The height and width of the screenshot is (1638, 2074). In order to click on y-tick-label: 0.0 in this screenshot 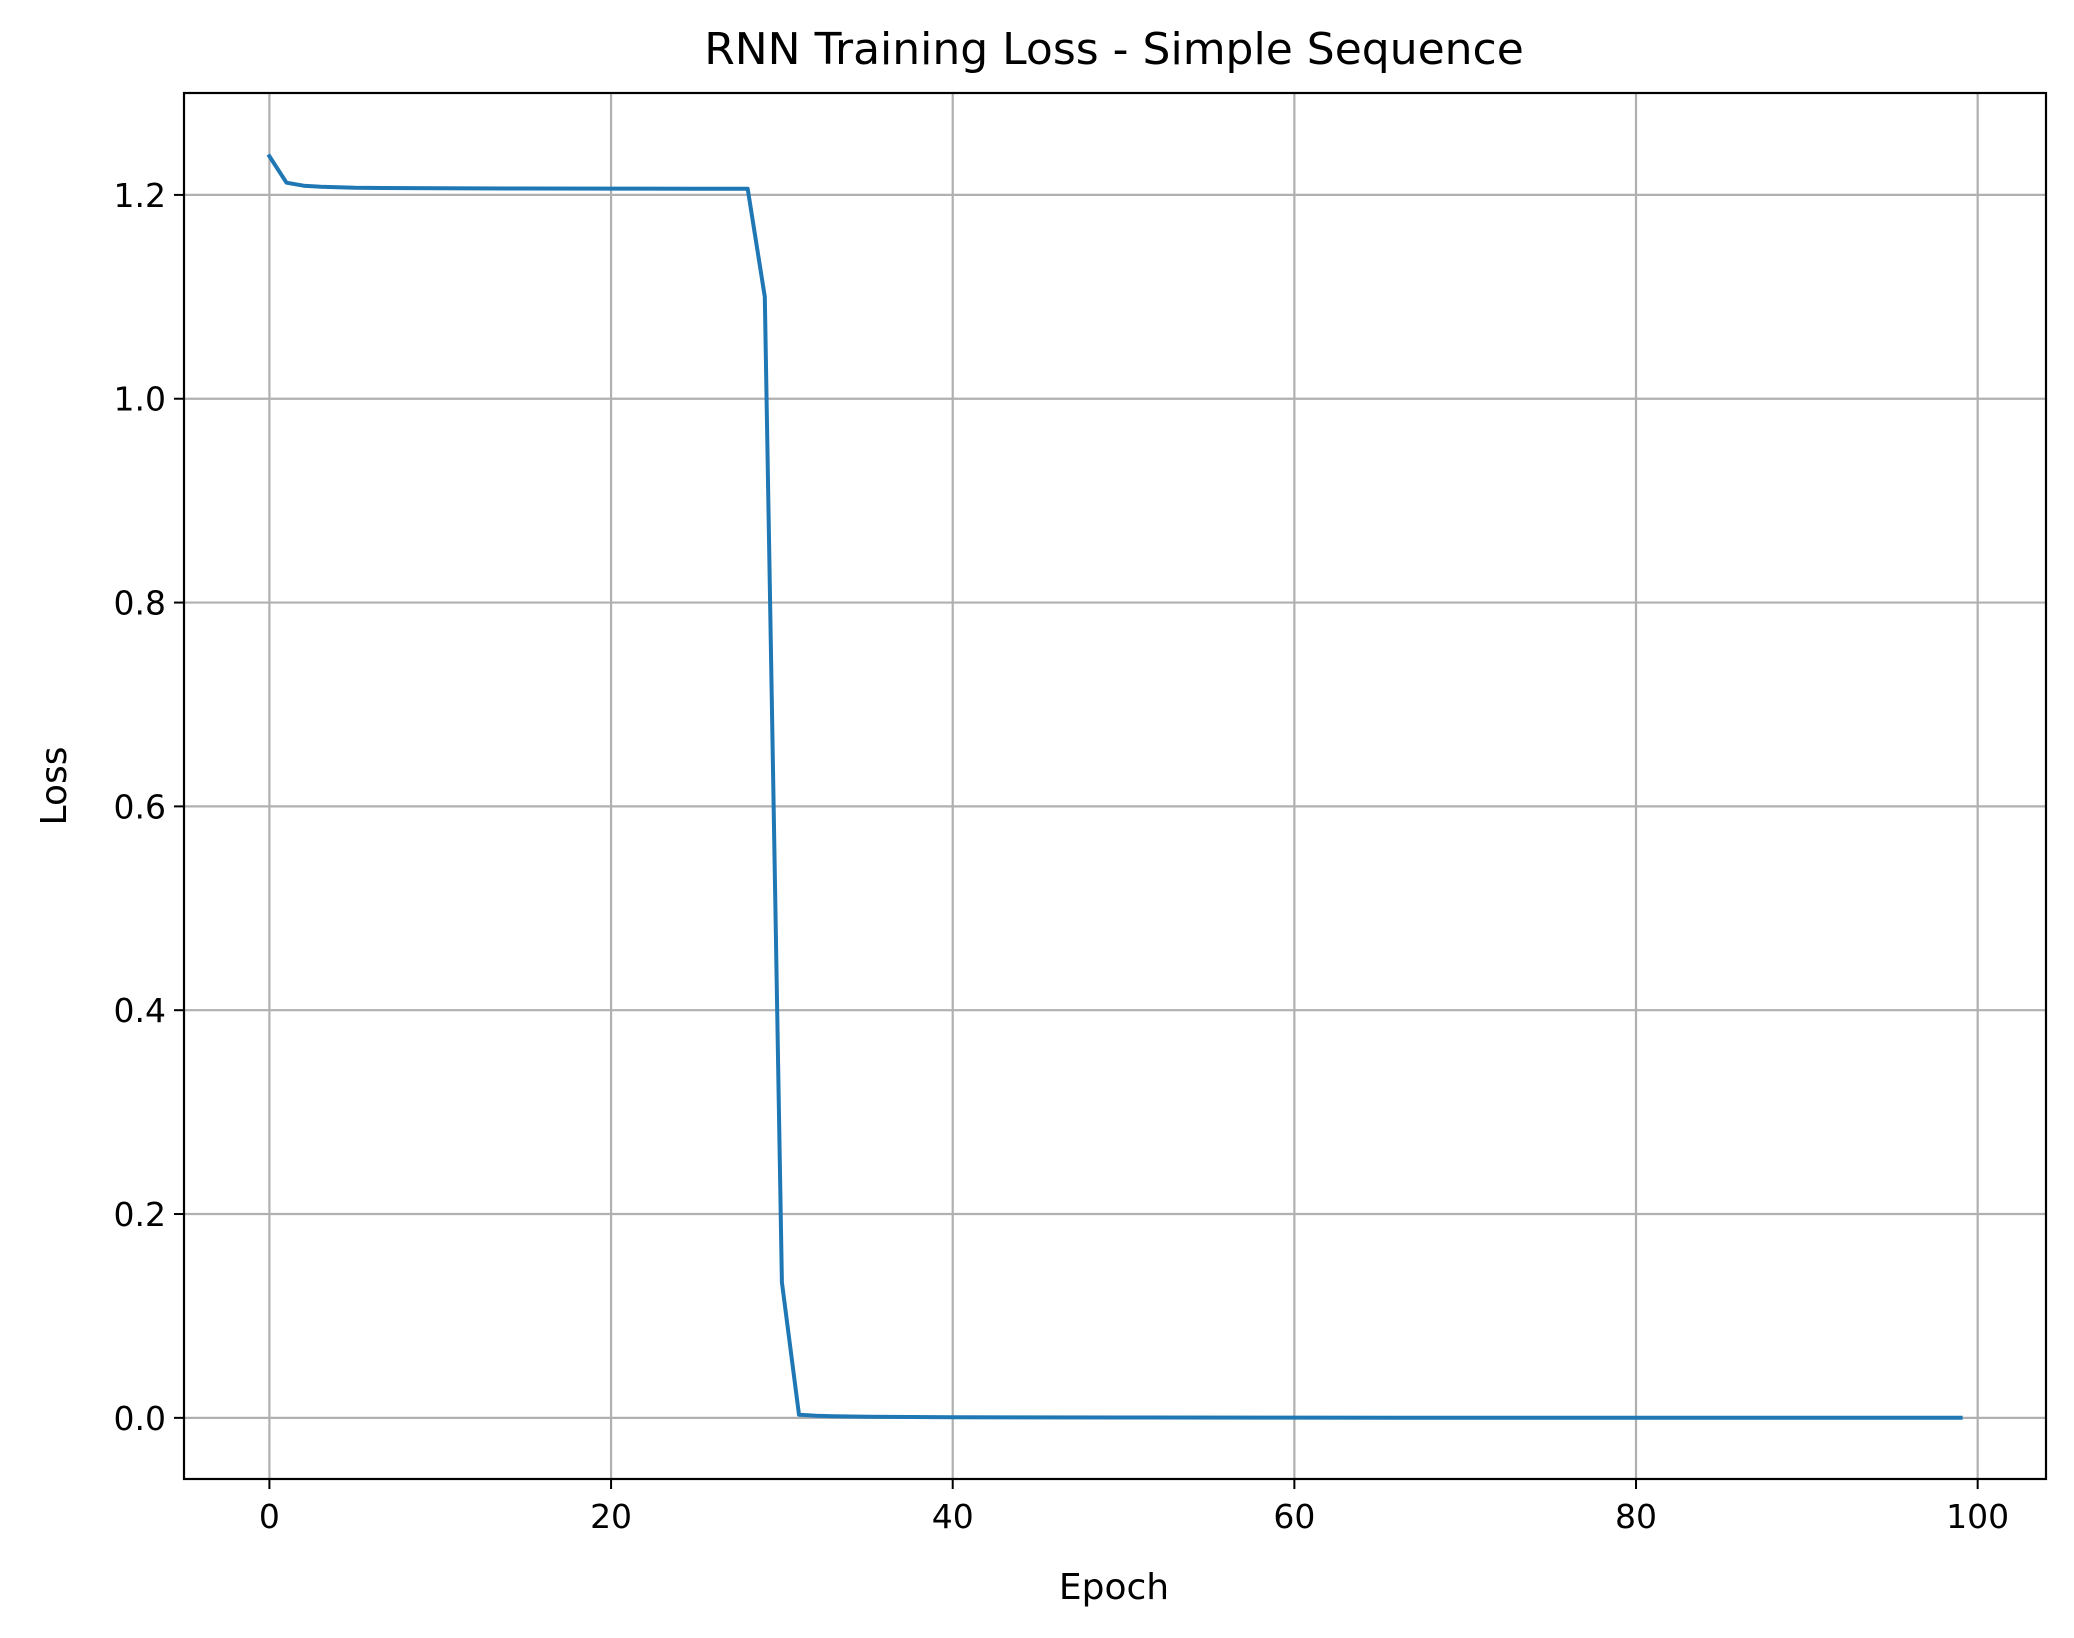, I will do `click(140, 1418)`.